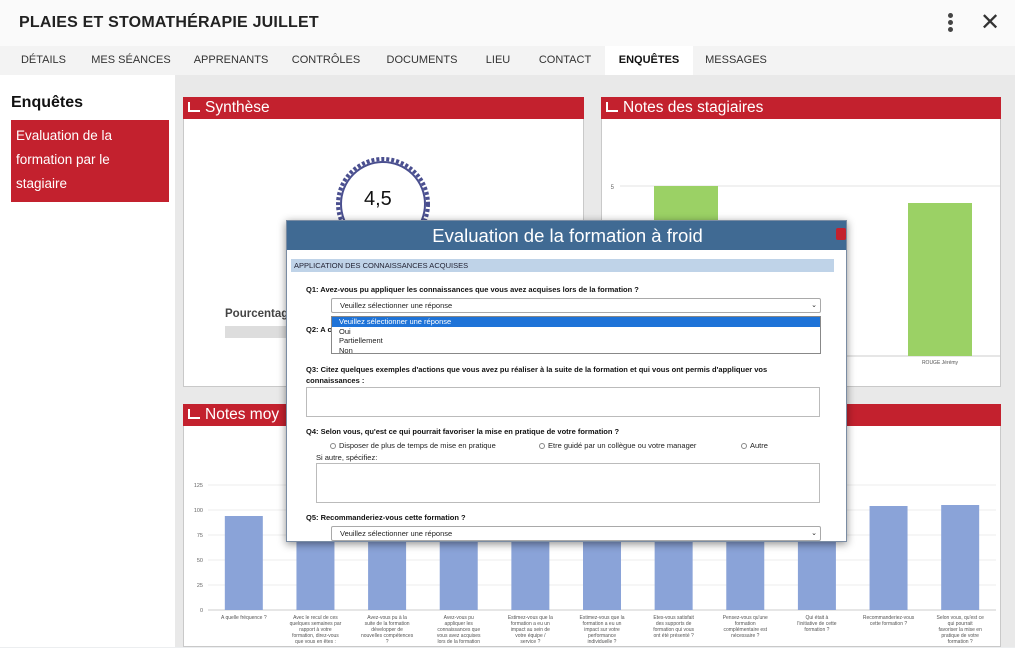 This screenshot has width=1015, height=648. I want to click on dropdown-option: Oui, so click(345, 331).